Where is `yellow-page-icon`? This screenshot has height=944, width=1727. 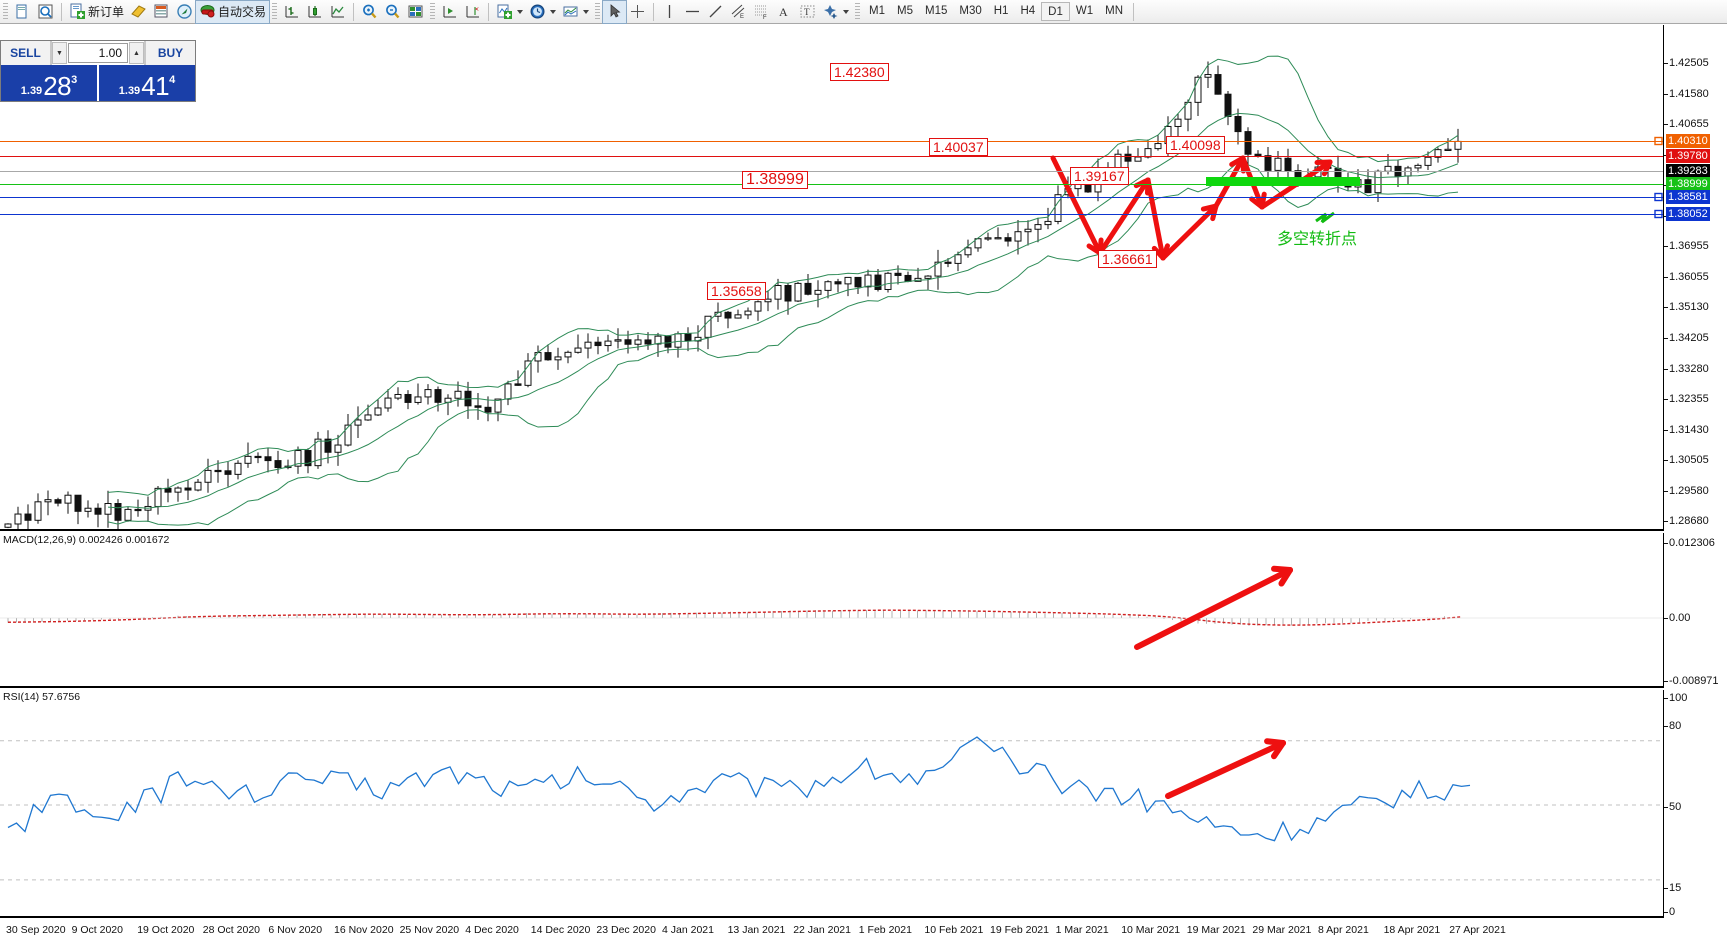
yellow-page-icon is located at coordinates (138, 11).